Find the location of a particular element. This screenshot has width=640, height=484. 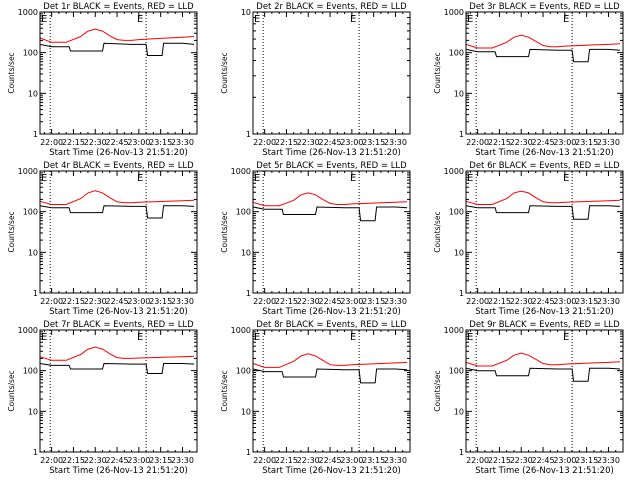

panel-title: Det 6r BLACK = Events, RED = LLD is located at coordinates (544, 166).